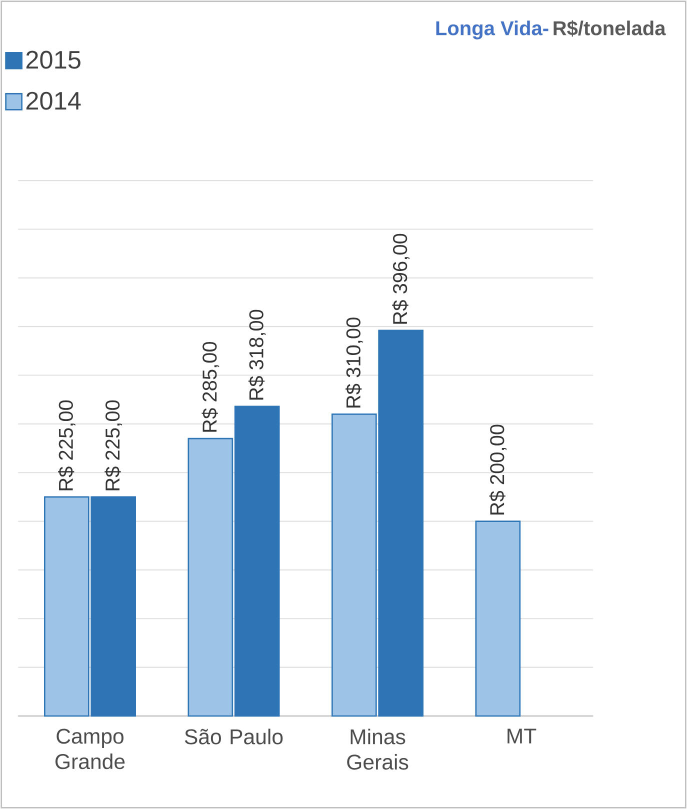 The height and width of the screenshot is (809, 687). I want to click on data-label: R$ 200,00, so click(498, 469).